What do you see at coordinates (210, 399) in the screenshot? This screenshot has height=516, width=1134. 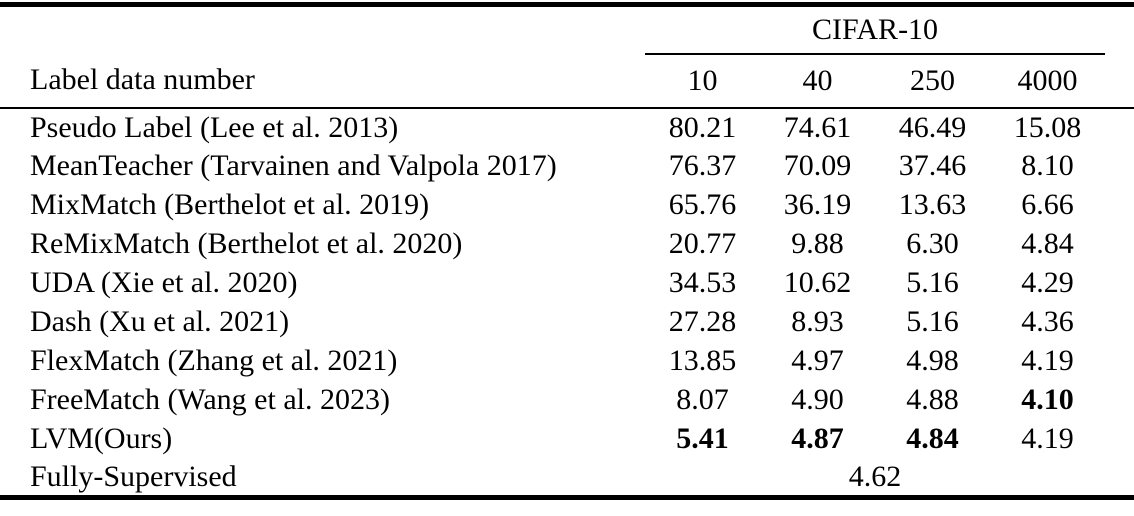 I see `method-cell: FreeMatch (Wang et al. 2023)` at bounding box center [210, 399].